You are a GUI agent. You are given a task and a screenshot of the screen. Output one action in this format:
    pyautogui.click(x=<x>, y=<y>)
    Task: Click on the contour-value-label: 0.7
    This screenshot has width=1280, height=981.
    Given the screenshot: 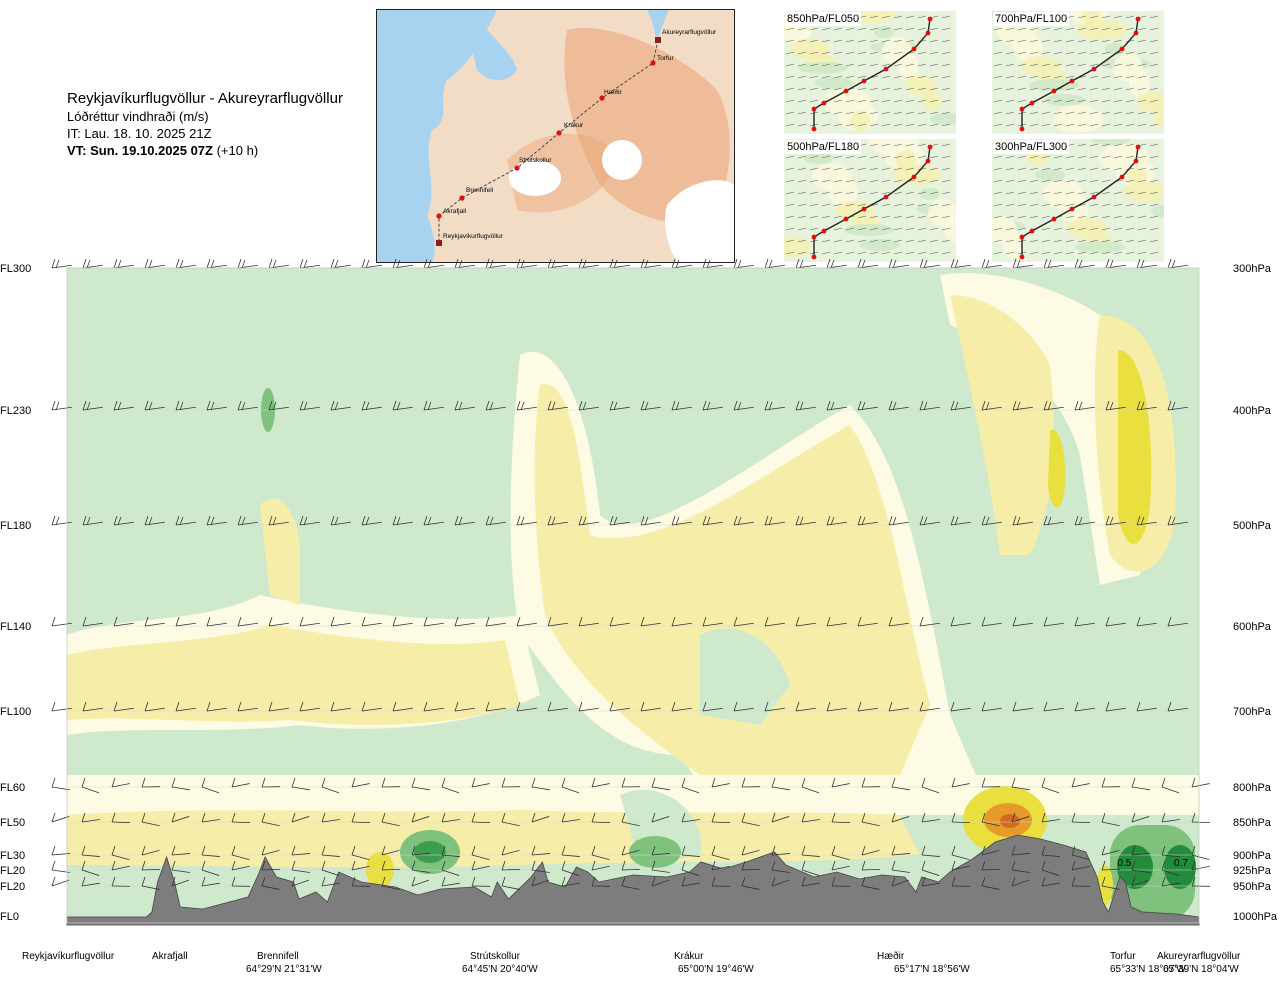 What is the action you would take?
    pyautogui.click(x=1181, y=863)
    